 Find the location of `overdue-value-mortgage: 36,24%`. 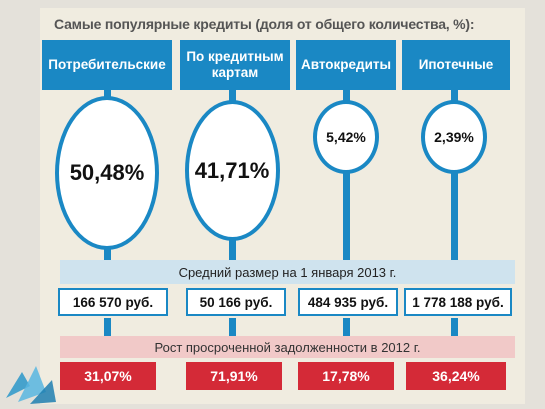

overdue-value-mortgage: 36,24% is located at coordinates (456, 376).